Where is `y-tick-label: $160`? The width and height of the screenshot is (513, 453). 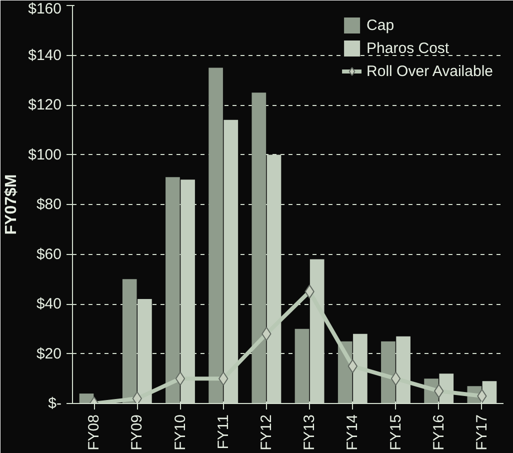
y-tick-label: $160 is located at coordinates (45, 9).